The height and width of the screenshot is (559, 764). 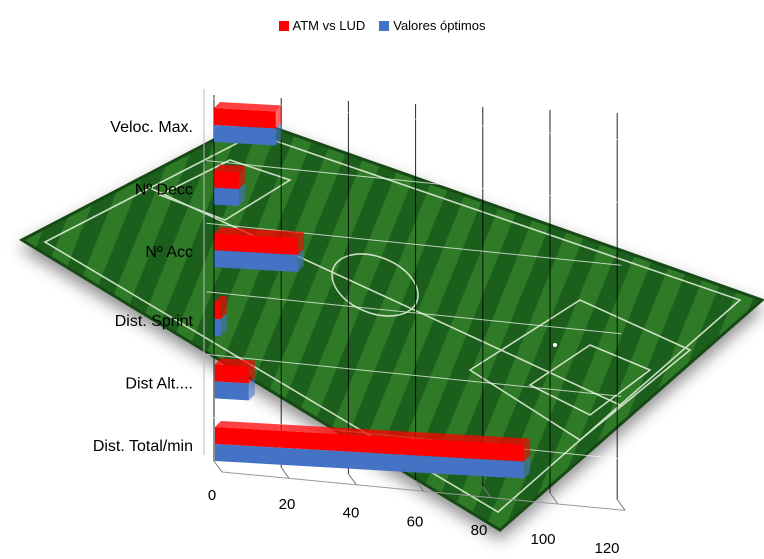 What do you see at coordinates (164, 190) in the screenshot?
I see `category-label: Nº Decc` at bounding box center [164, 190].